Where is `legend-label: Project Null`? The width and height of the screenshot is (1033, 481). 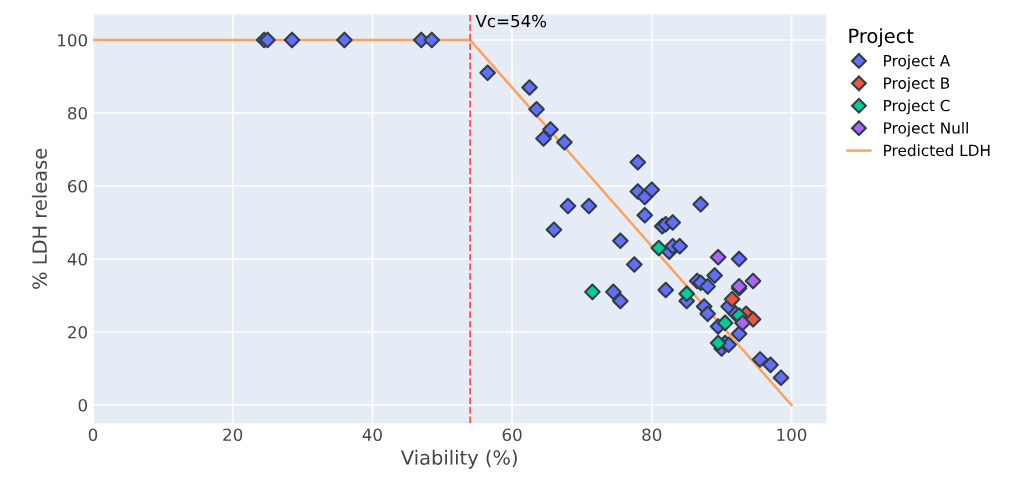
legend-label: Project Null is located at coordinates (926, 129).